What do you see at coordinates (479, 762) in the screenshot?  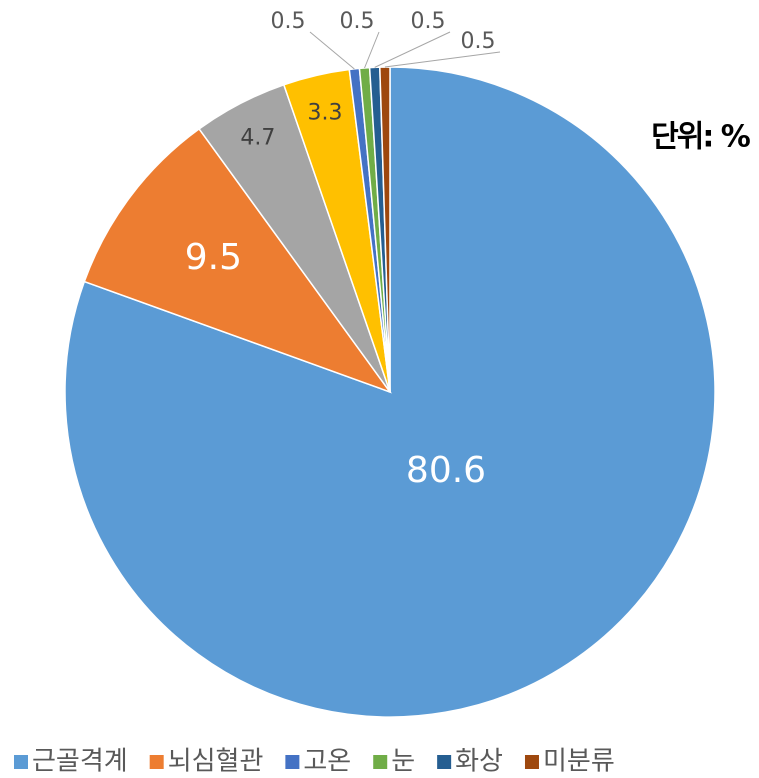 I see `legend-label: 화상` at bounding box center [479, 762].